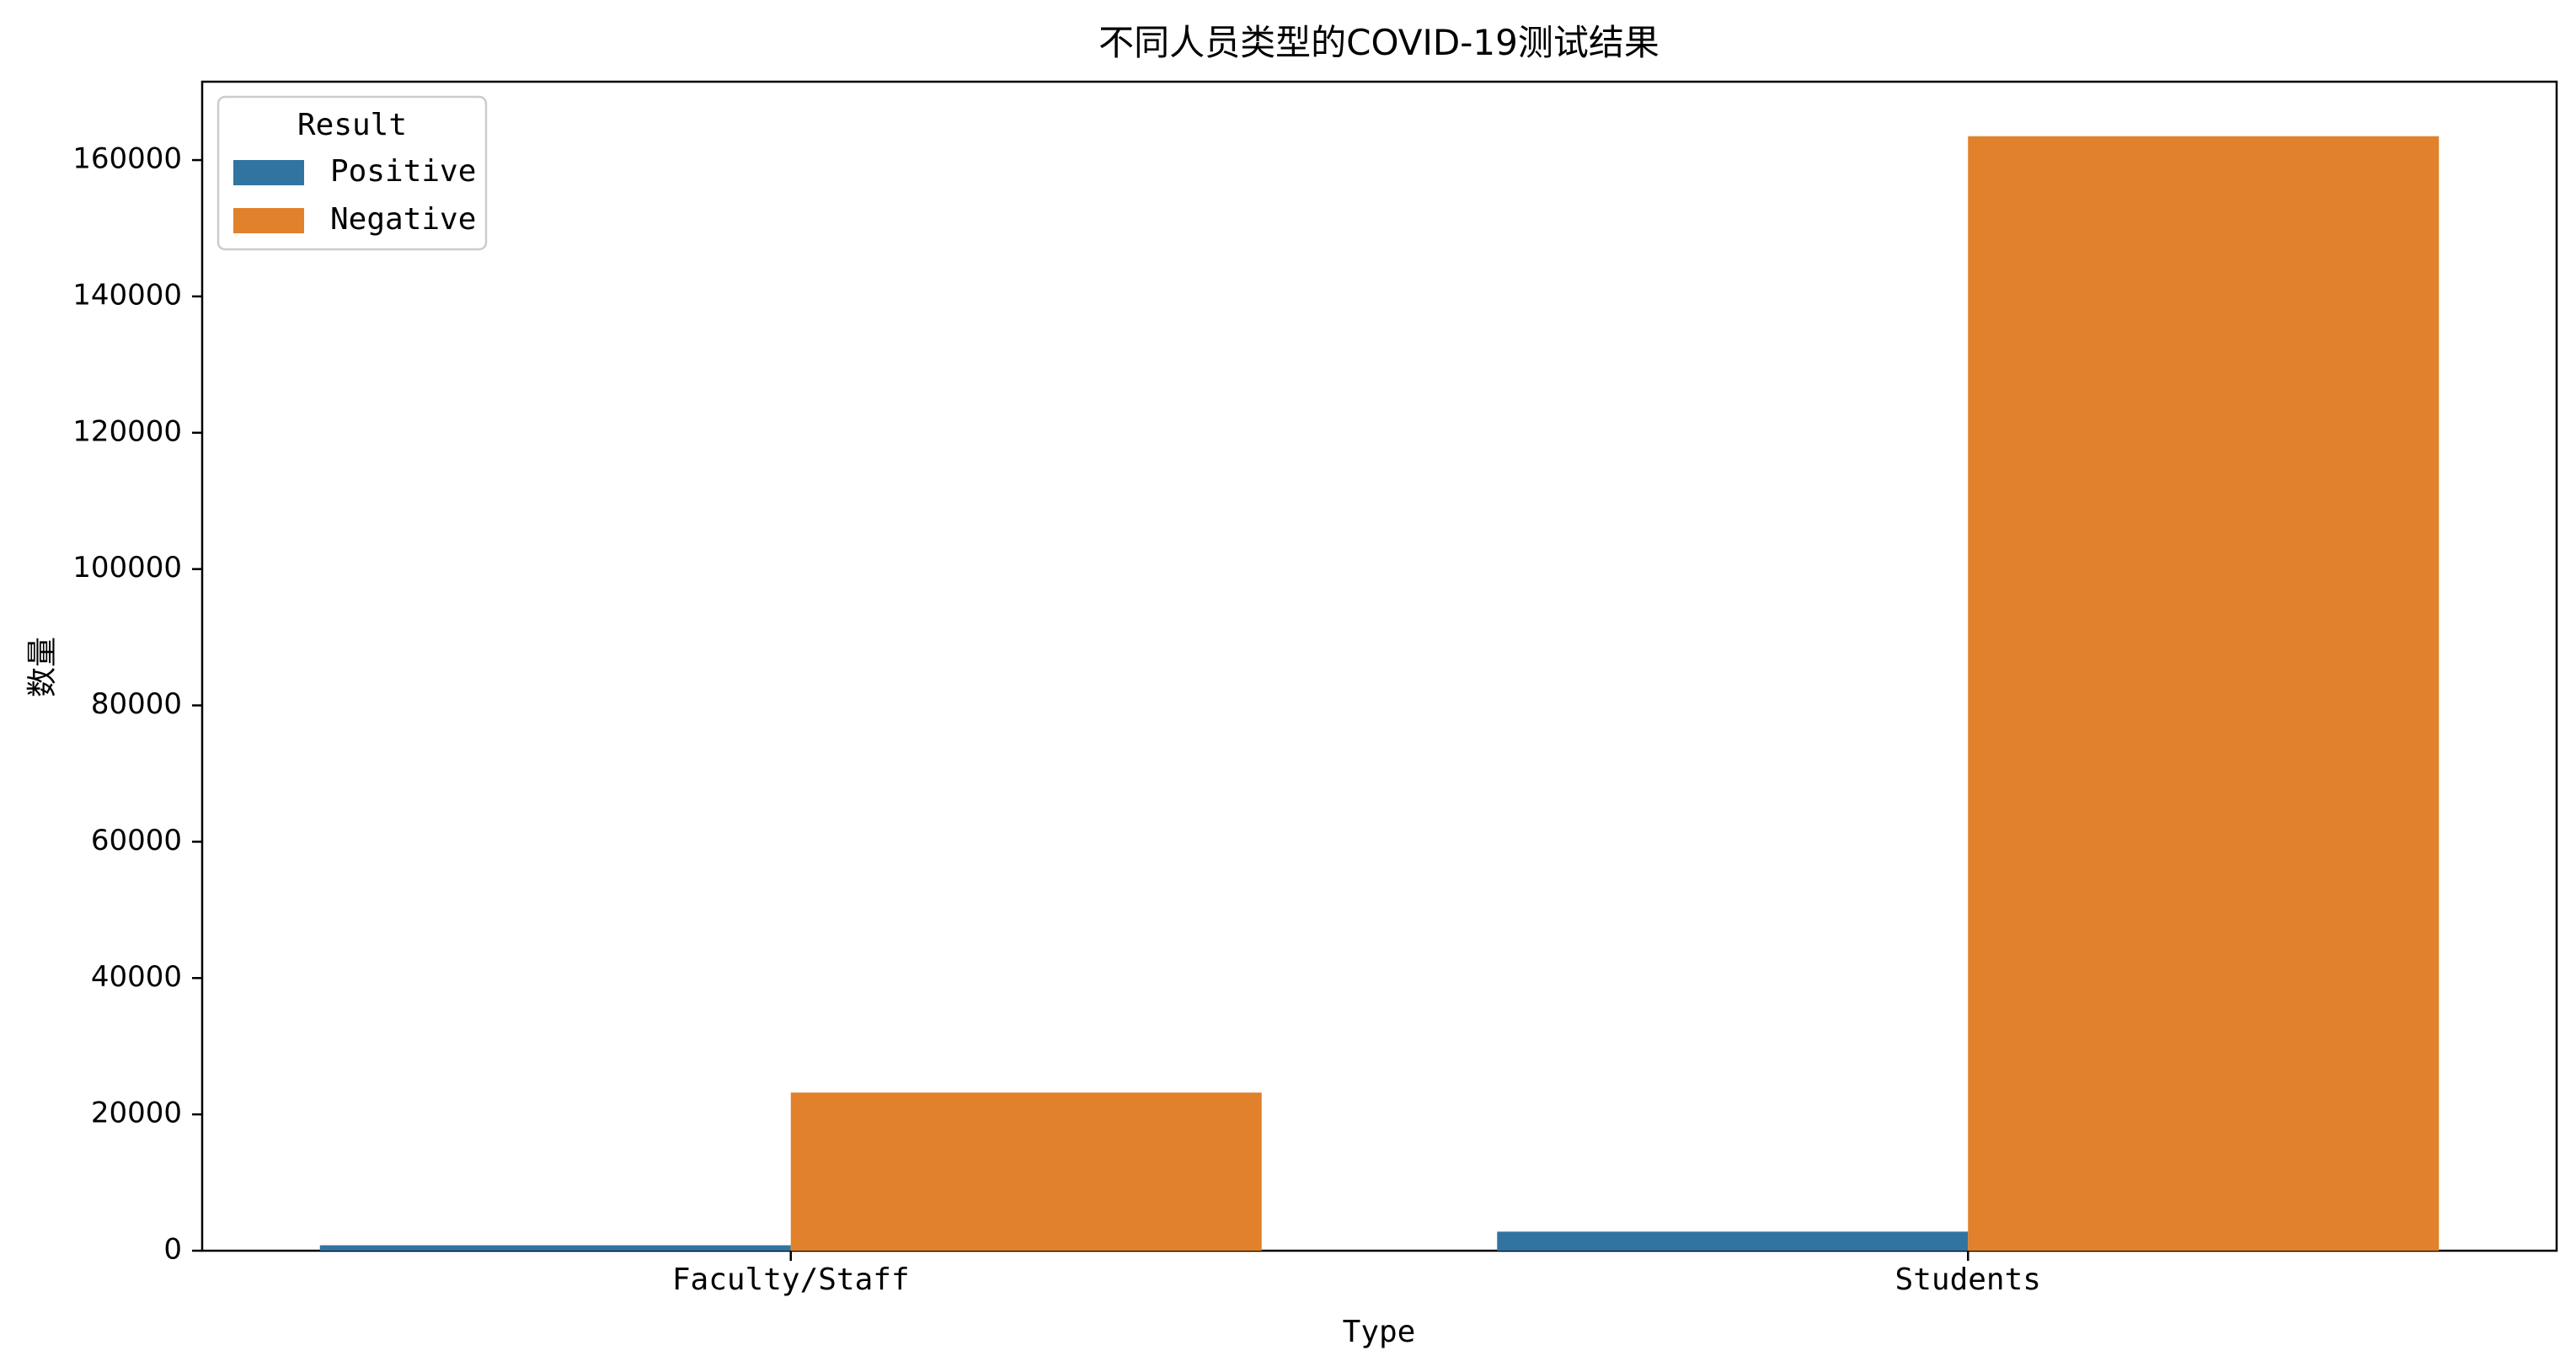 This screenshot has height=1372, width=2576. I want to click on legend-label-positive: Positive, so click(403, 172).